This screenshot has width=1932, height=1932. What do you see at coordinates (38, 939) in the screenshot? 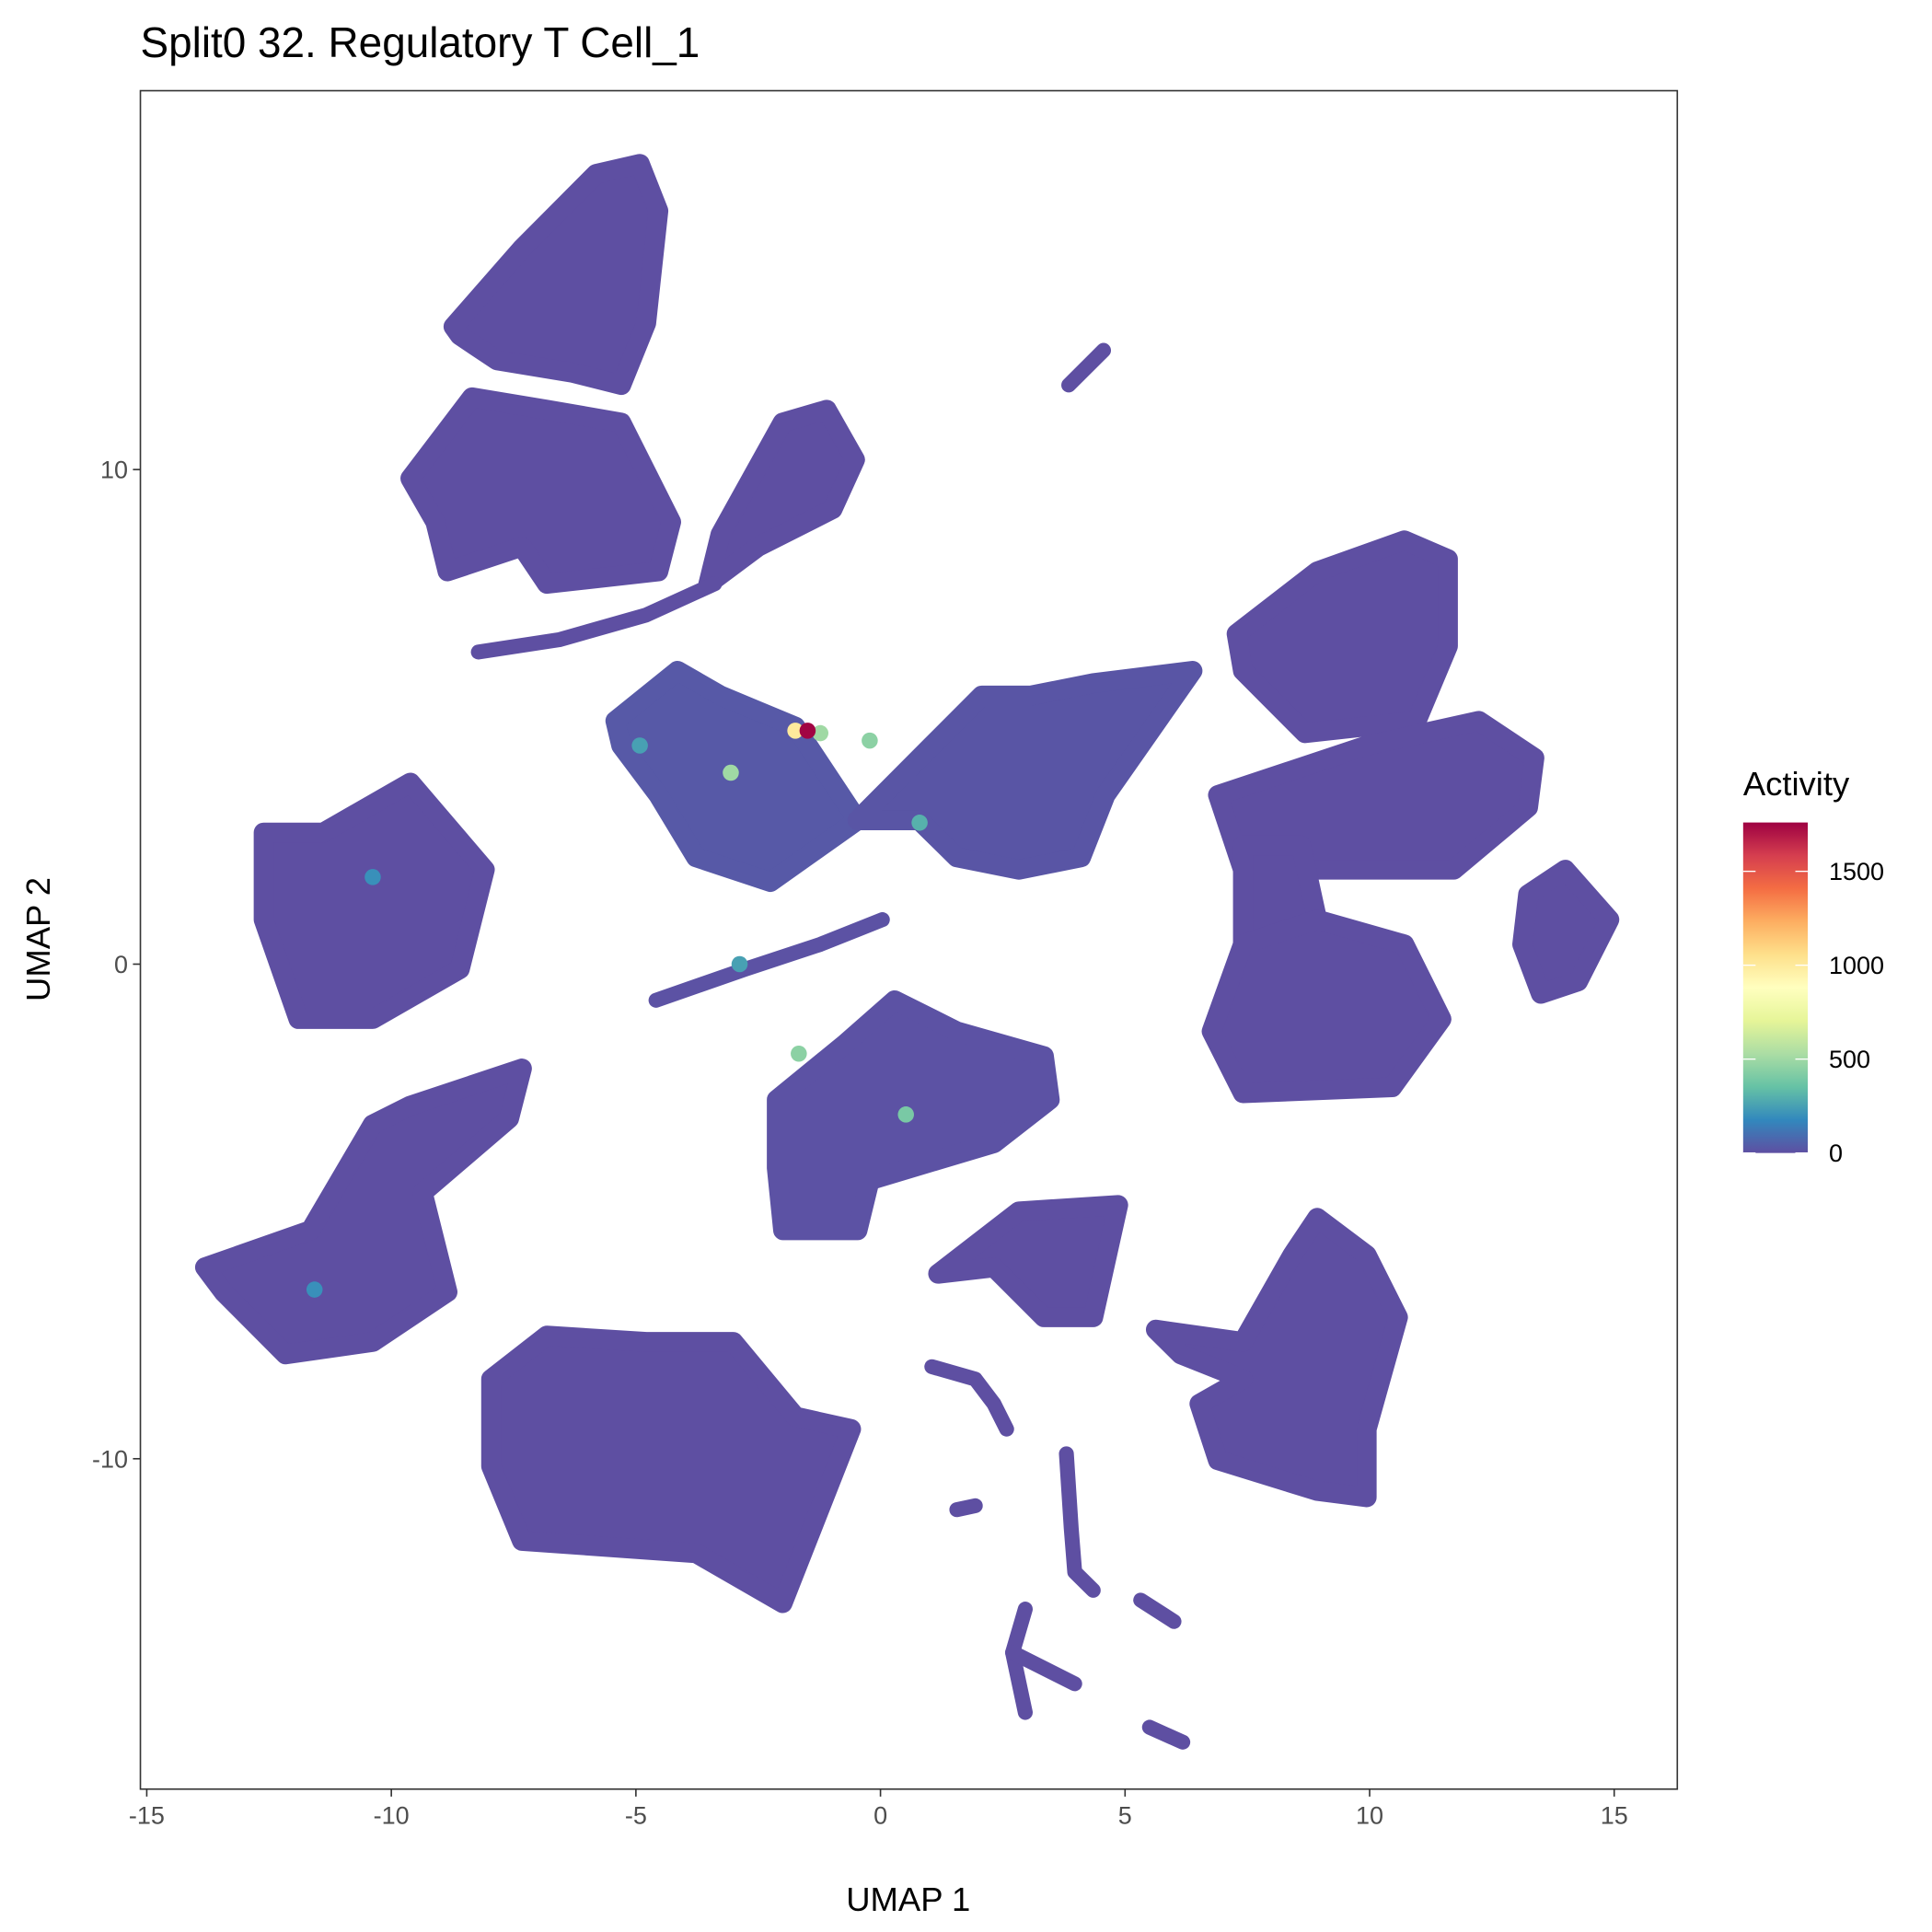
I see `y-axis-title: UMAP 2` at bounding box center [38, 939].